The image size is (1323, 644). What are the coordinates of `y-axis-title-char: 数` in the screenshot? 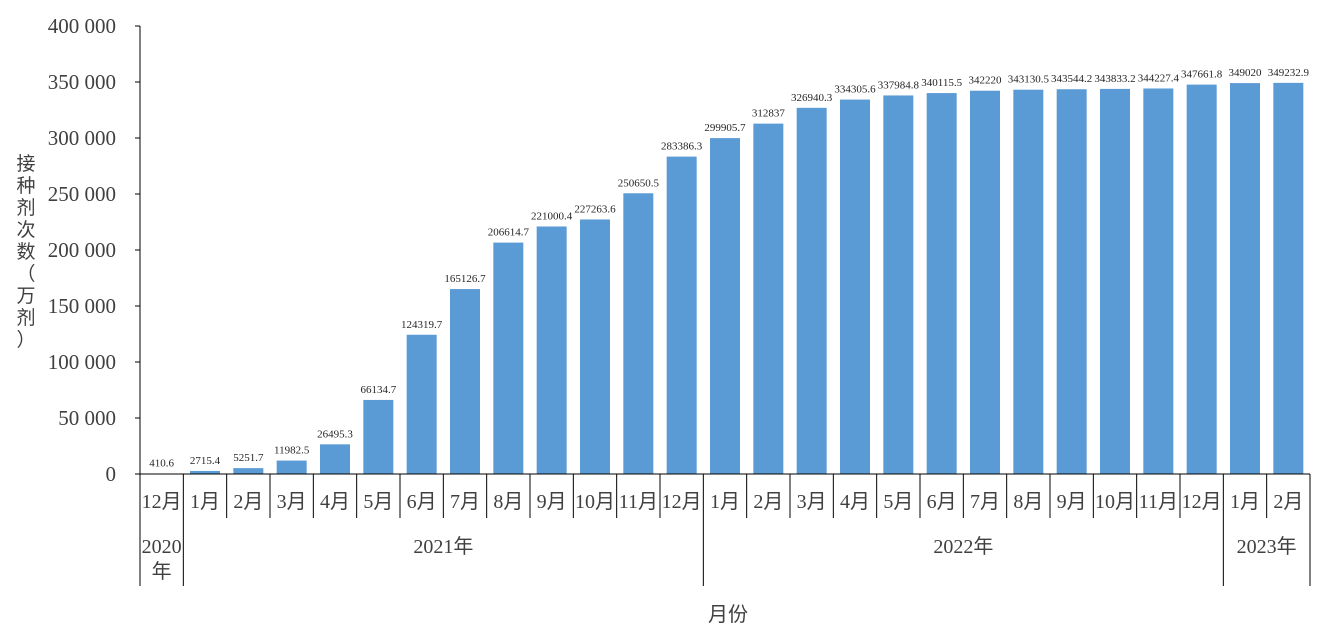 It's located at (25, 252).